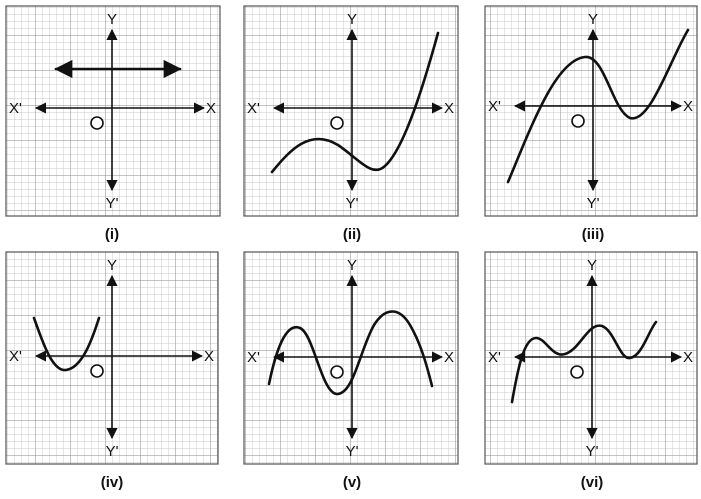 This screenshot has width=701, height=499. What do you see at coordinates (584, 362) in the screenshot?
I see `curve-vi` at bounding box center [584, 362].